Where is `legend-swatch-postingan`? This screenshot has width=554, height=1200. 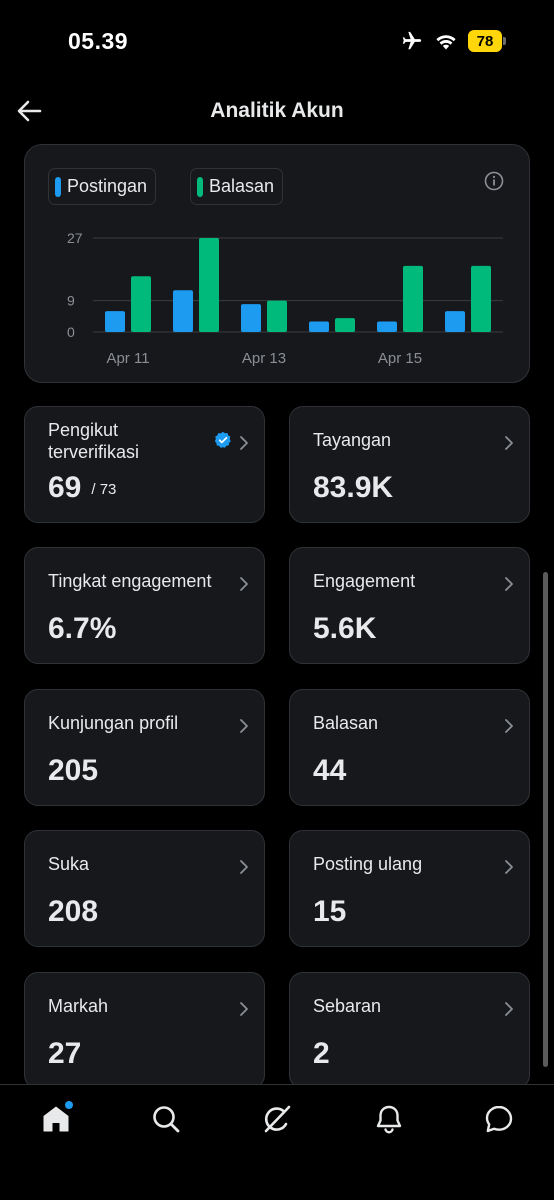
legend-swatch-postingan is located at coordinates (58, 186).